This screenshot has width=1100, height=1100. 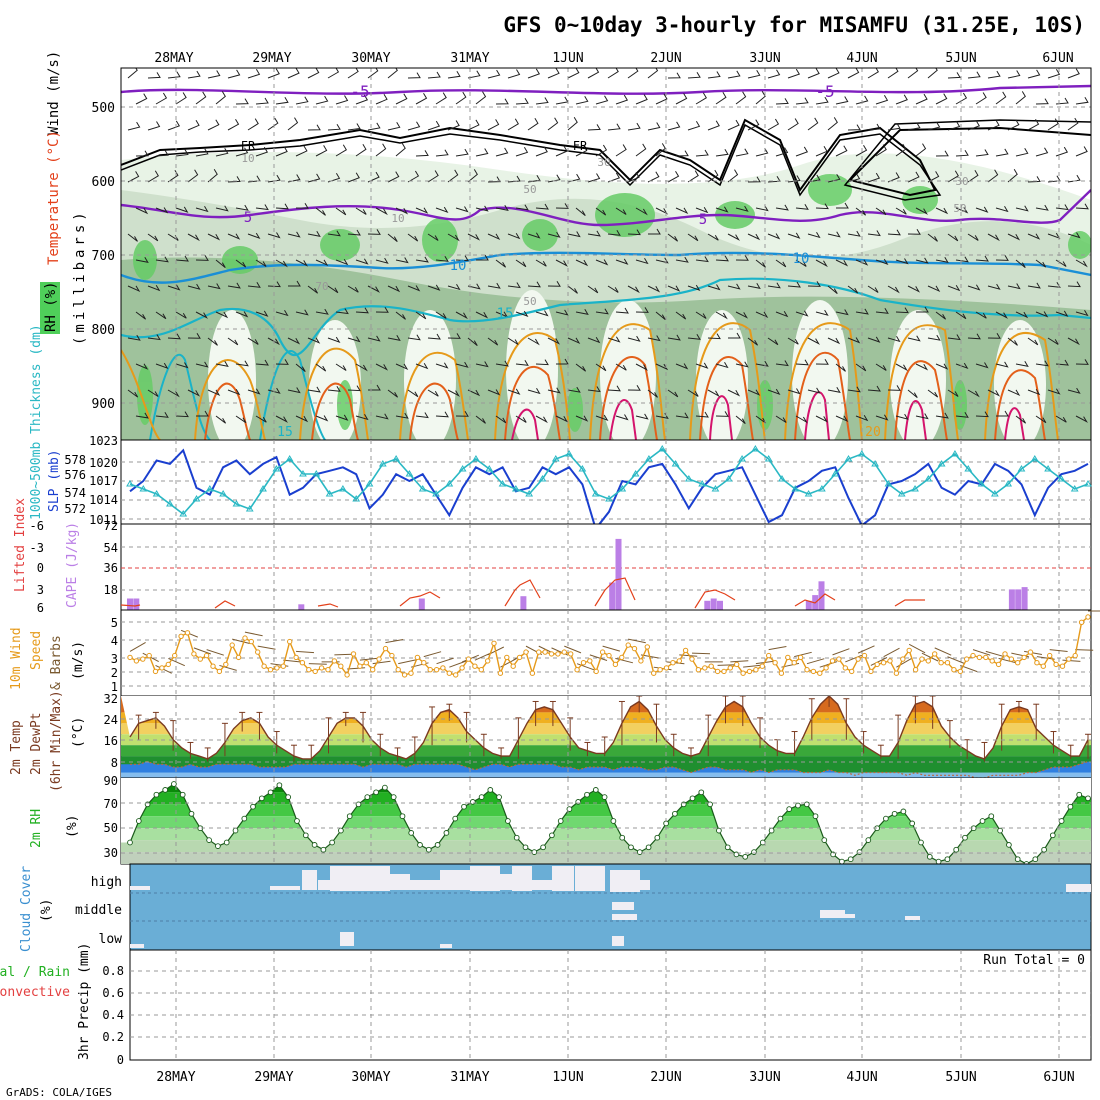 What do you see at coordinates (111, 526) in the screenshot?
I see `cape-tick-label: 72` at bounding box center [111, 526].